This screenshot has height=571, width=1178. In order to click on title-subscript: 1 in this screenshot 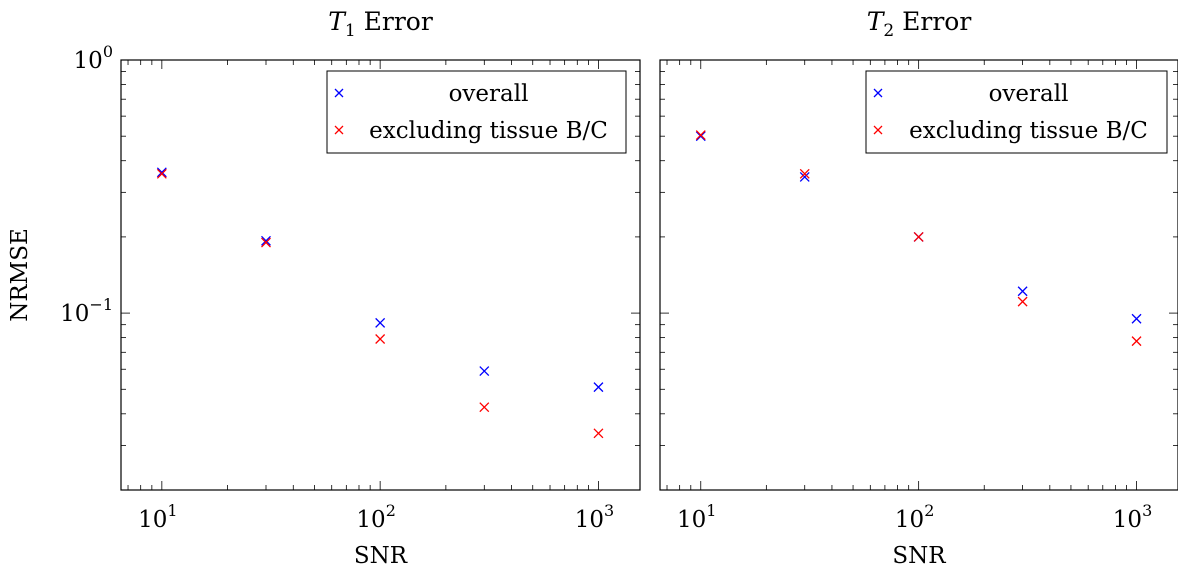, I will do `click(350, 31)`.